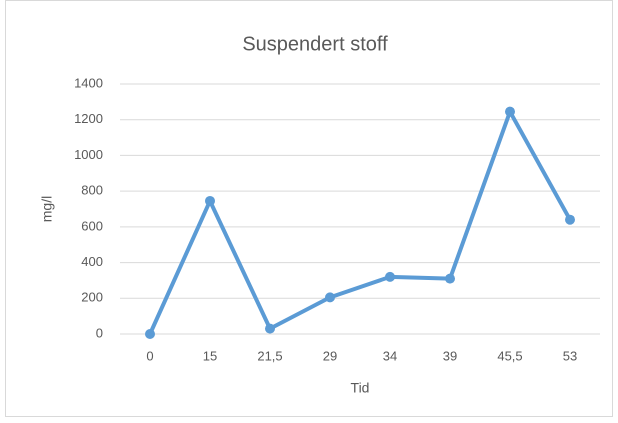  I want to click on y-tick-label: 400, so click(92, 261).